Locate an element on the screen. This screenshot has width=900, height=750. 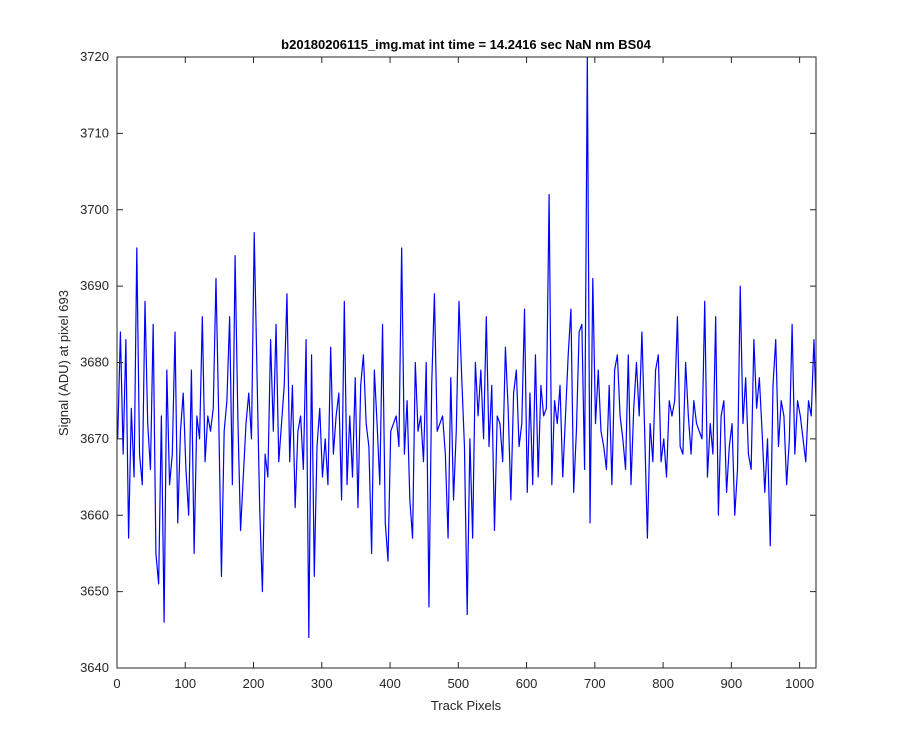
x-tick-label: 600 is located at coordinates (527, 683).